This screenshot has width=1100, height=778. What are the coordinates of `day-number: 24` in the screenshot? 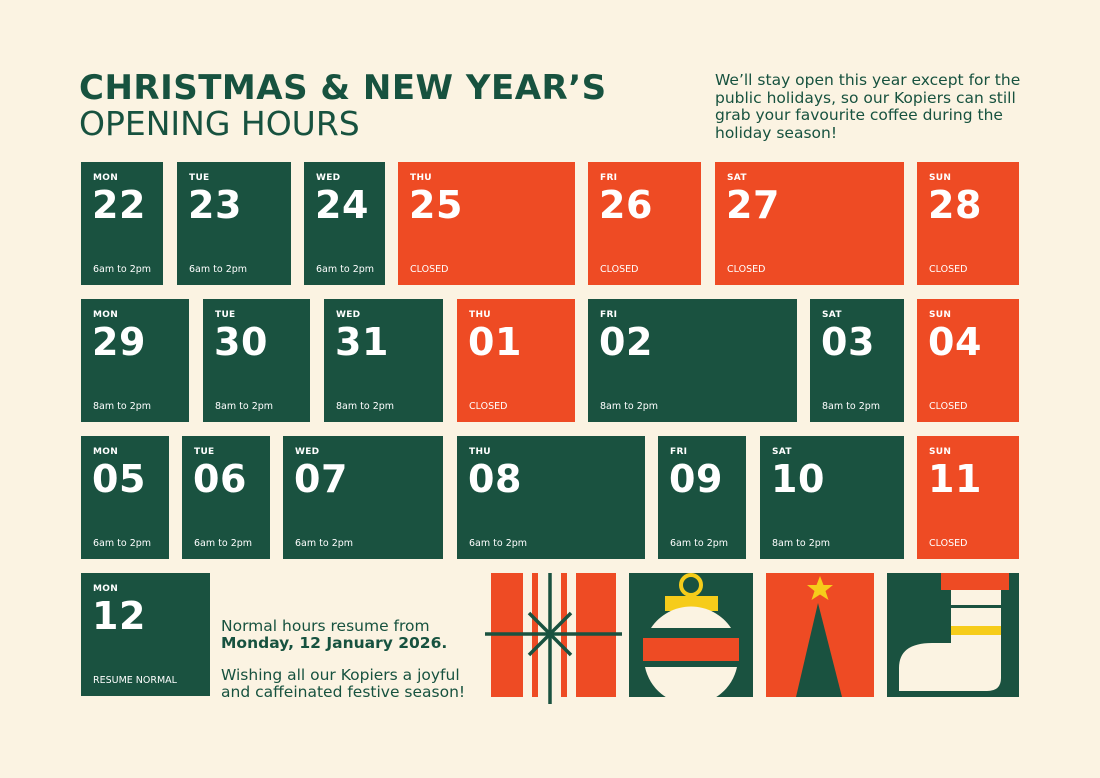 It's located at (342, 205).